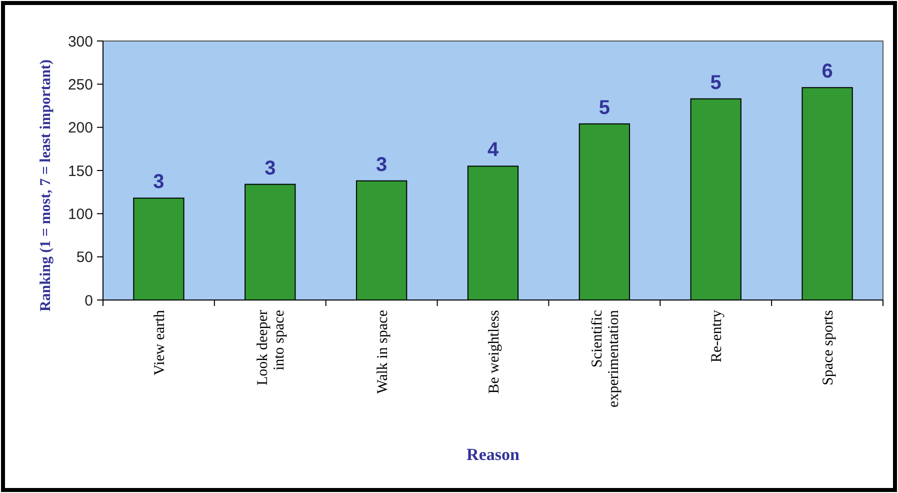  Describe the element at coordinates (493, 454) in the screenshot. I see `x-axis-title: Reason` at that location.